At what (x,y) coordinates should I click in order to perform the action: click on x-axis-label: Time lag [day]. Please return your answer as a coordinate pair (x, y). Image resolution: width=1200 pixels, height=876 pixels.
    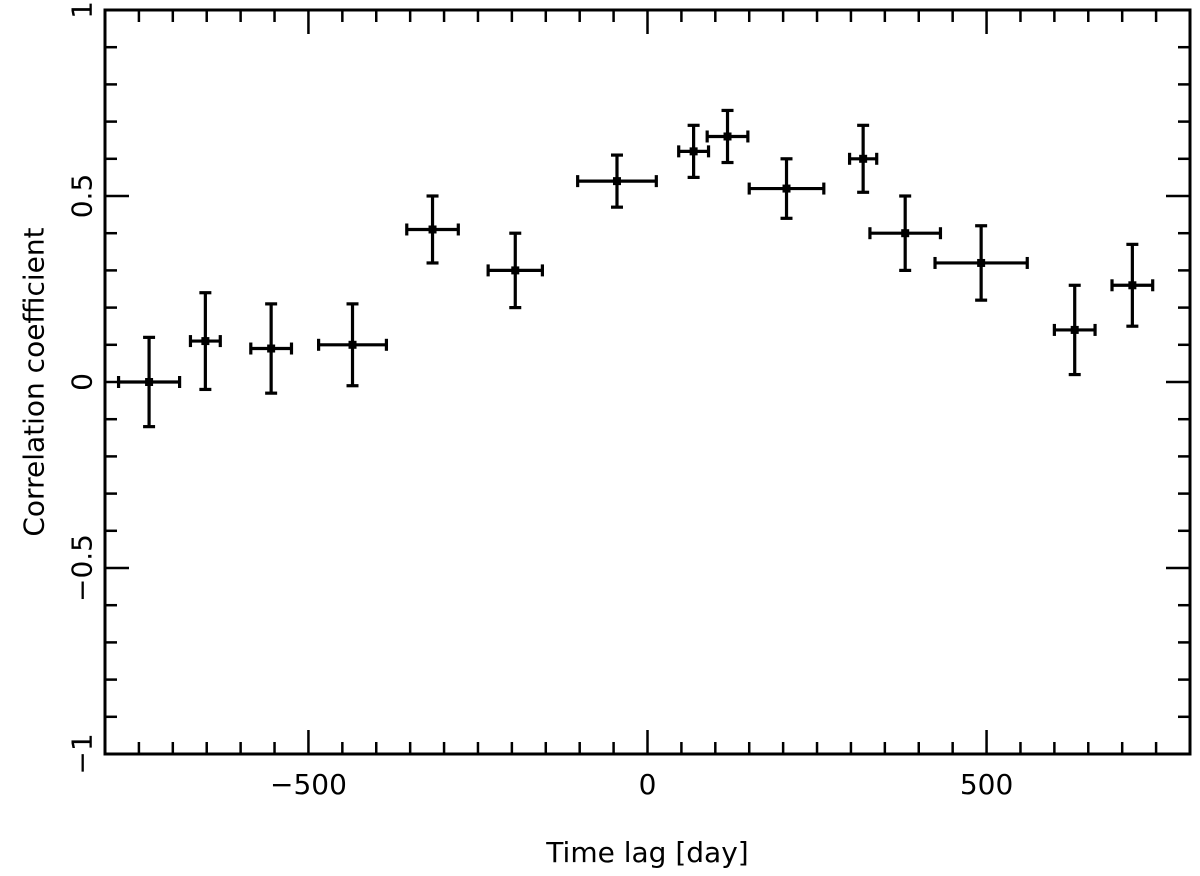
    Looking at the image, I should click on (646, 852).